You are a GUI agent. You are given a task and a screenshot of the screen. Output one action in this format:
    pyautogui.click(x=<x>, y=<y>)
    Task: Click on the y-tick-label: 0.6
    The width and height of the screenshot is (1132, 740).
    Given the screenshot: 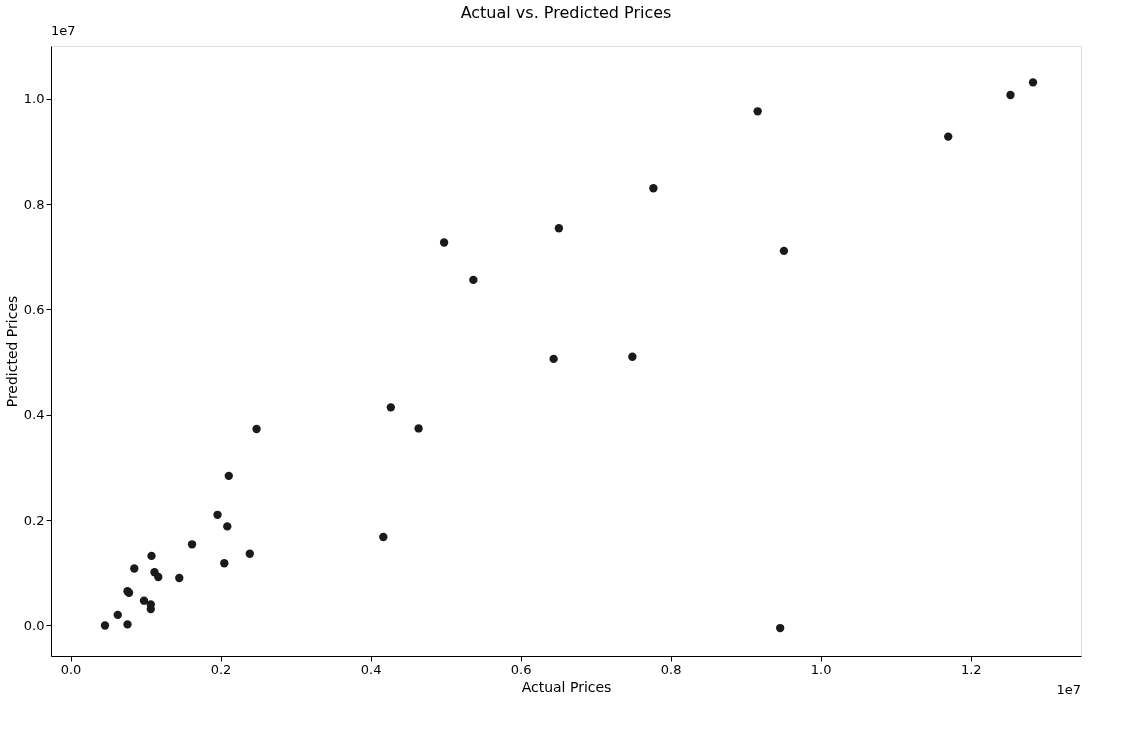 What is the action you would take?
    pyautogui.click(x=34, y=309)
    